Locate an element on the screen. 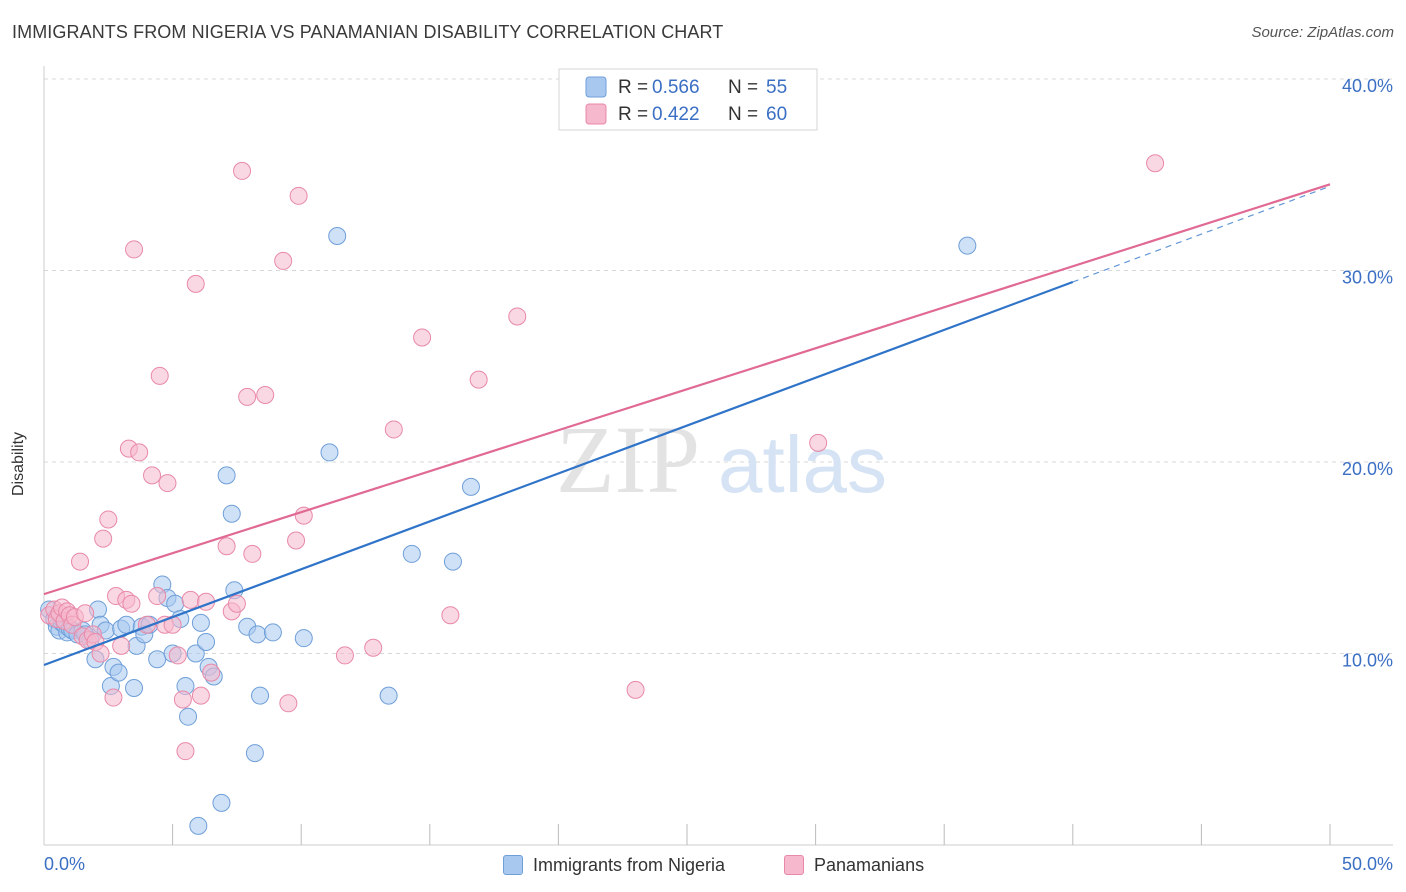 The width and height of the screenshot is (1406, 892). legend-top: R = 0.566 N = 55 R = 0.422 N = 60 is located at coordinates (688, 99).